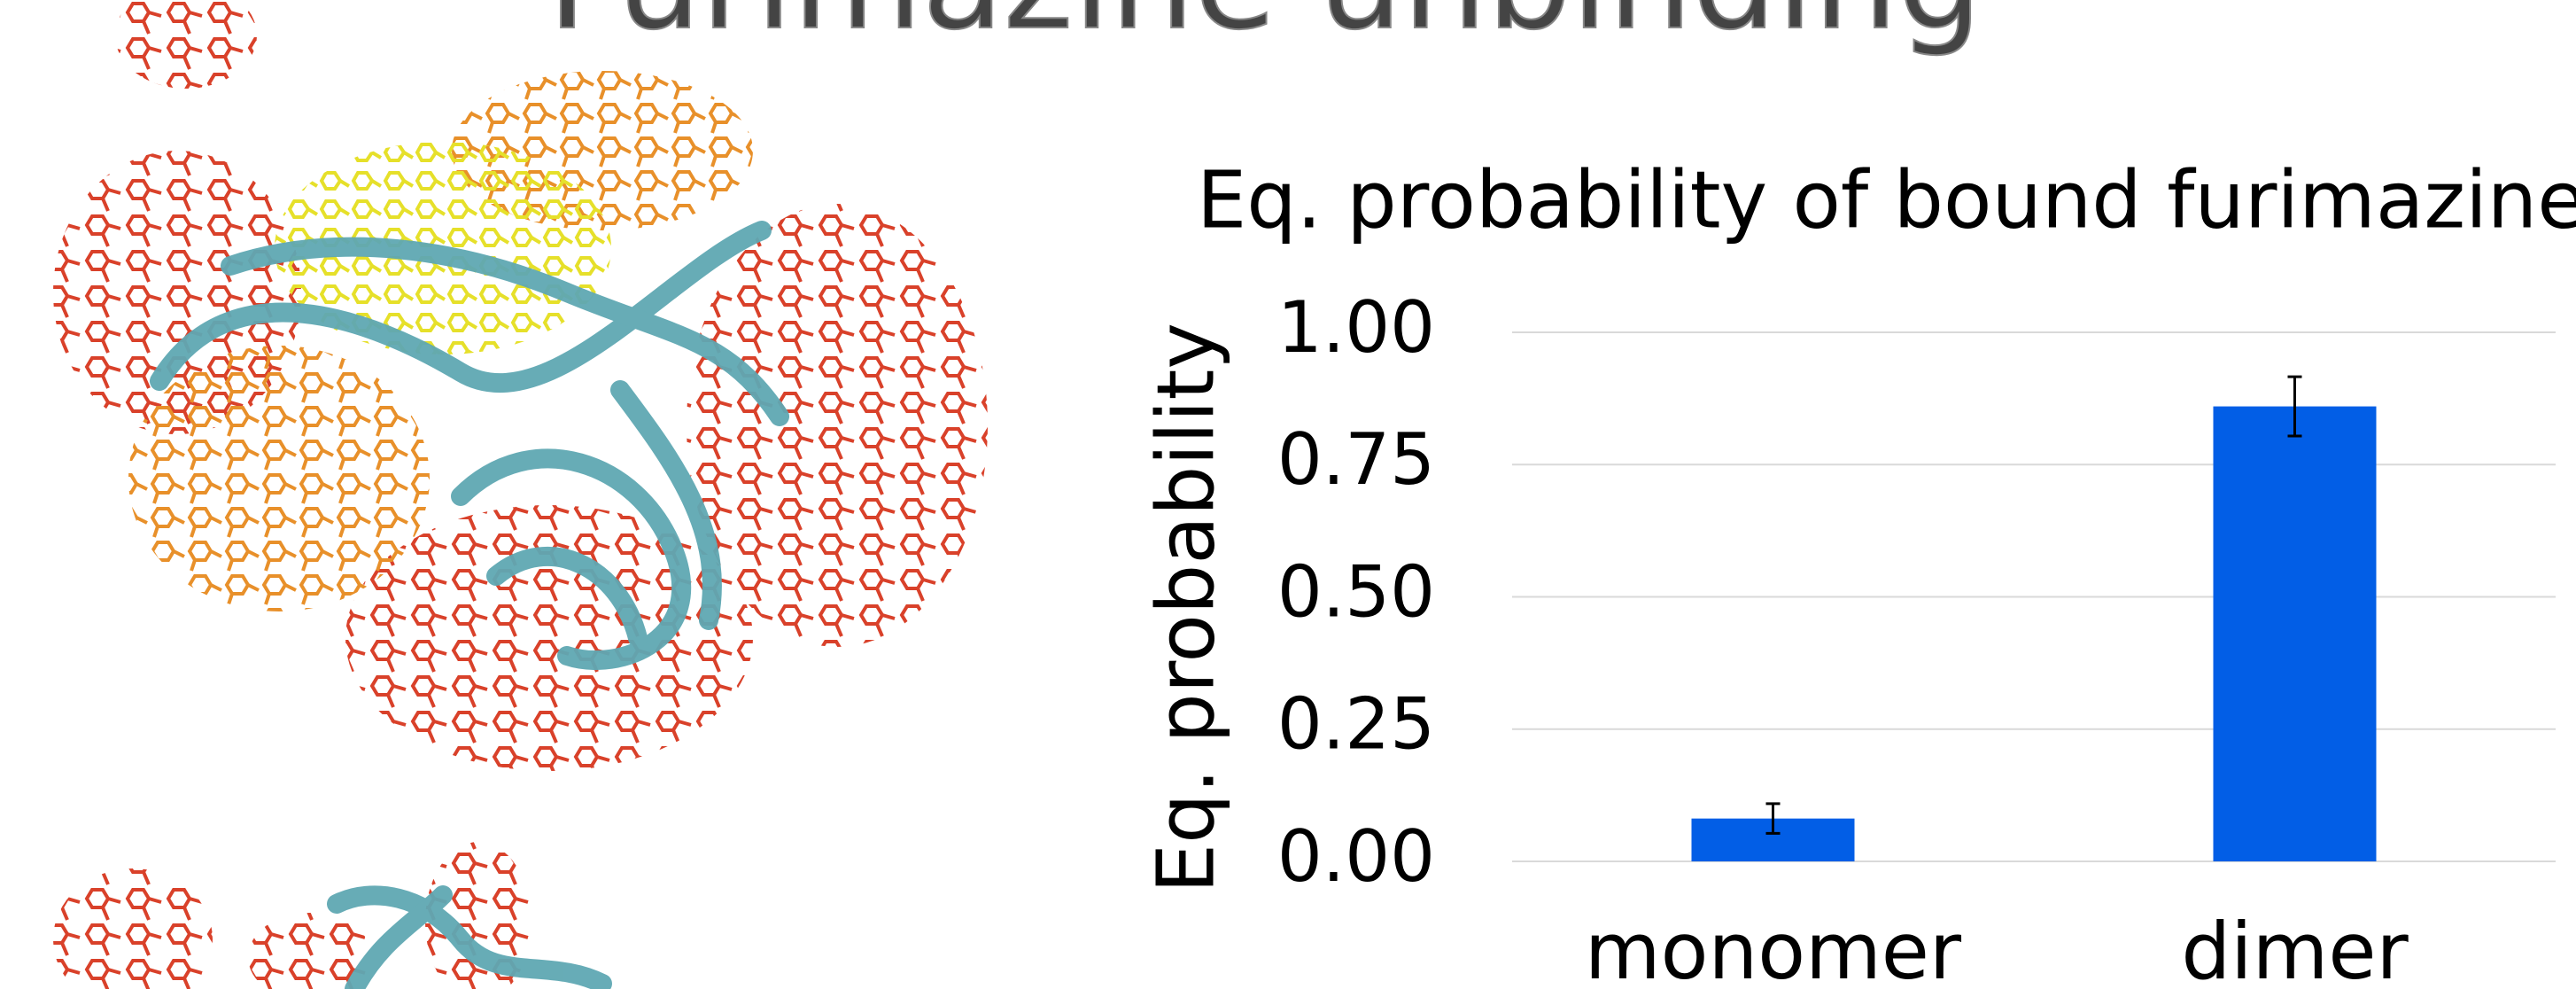  I want to click on x-tick-label: dimer, so click(2295, 947).